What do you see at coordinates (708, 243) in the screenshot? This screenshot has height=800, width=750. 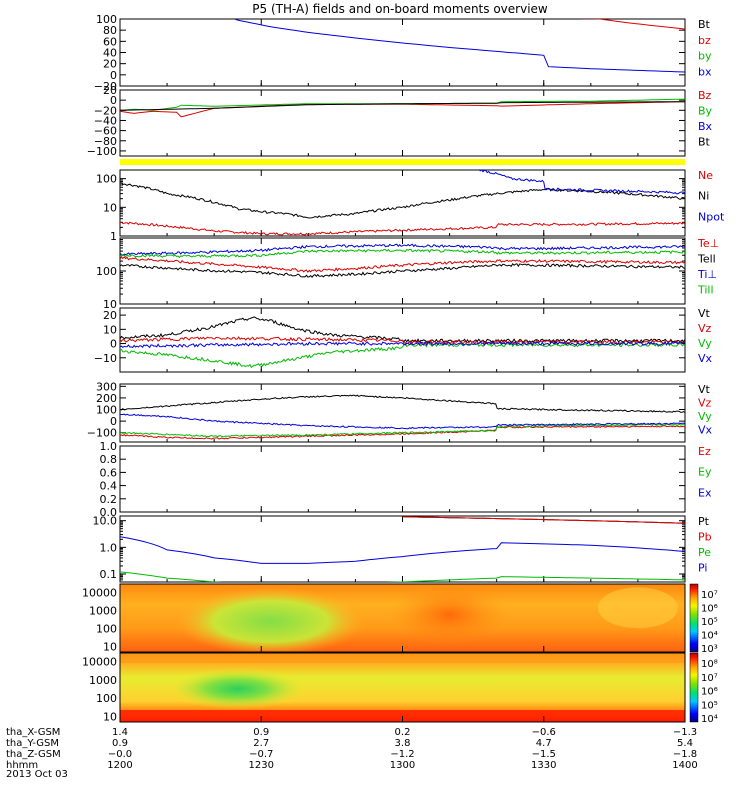 I see `legend-te⊥: Te⊥` at bounding box center [708, 243].